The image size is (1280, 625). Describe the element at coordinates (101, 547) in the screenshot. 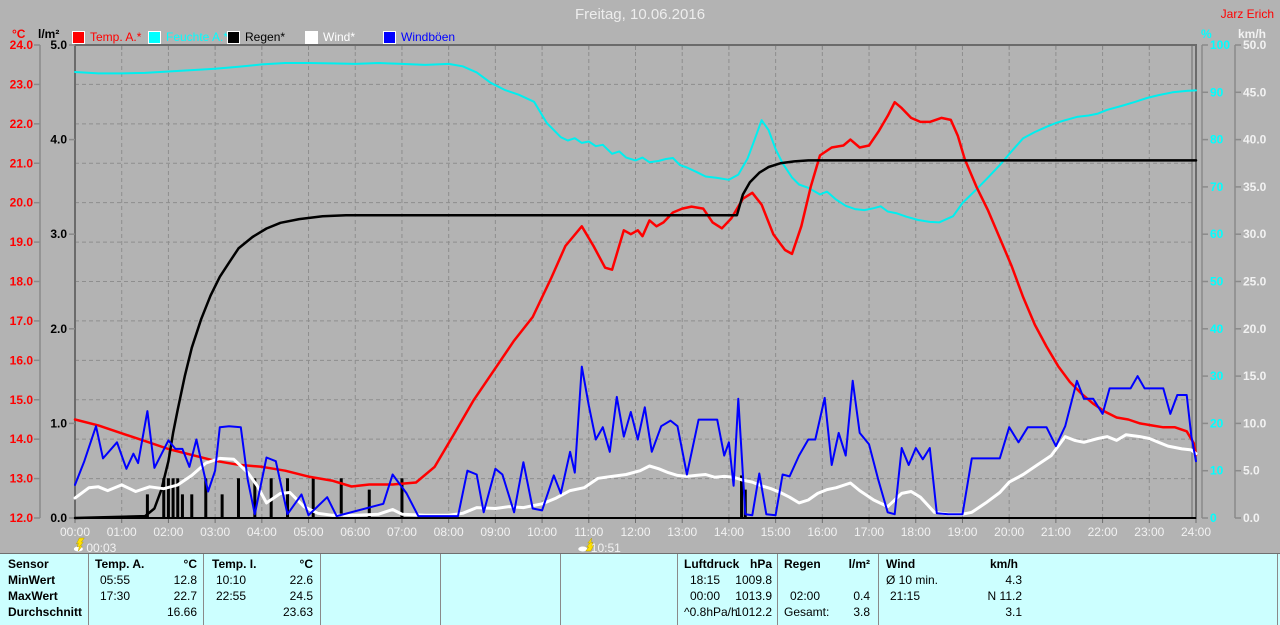

I see `marker-time-label: 00:03` at that location.